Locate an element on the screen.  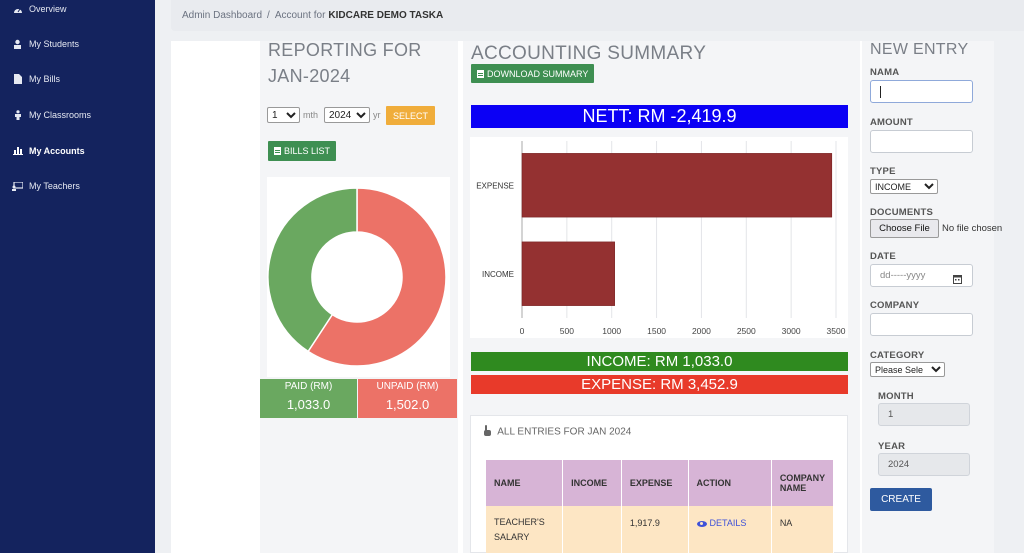
sidebar-item-students: My Students is located at coordinates (77, 44).